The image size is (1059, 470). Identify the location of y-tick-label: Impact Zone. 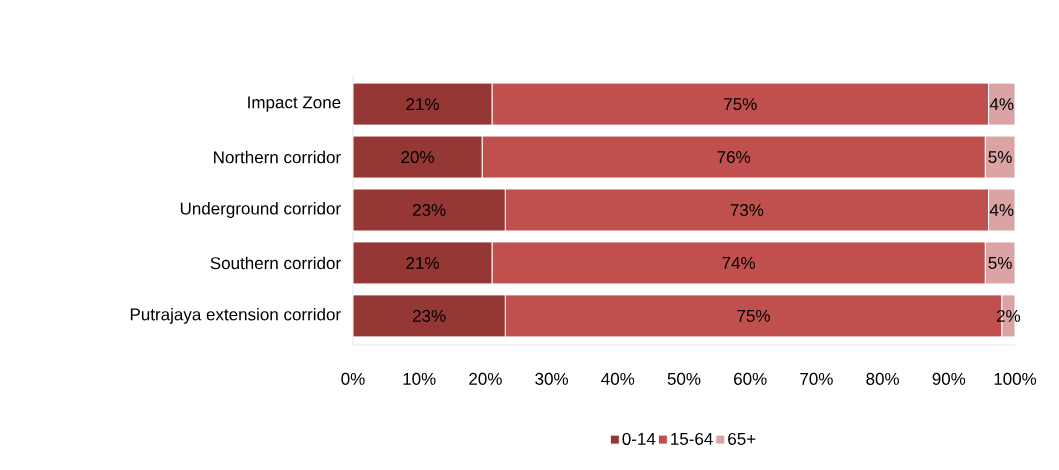
(294, 104).